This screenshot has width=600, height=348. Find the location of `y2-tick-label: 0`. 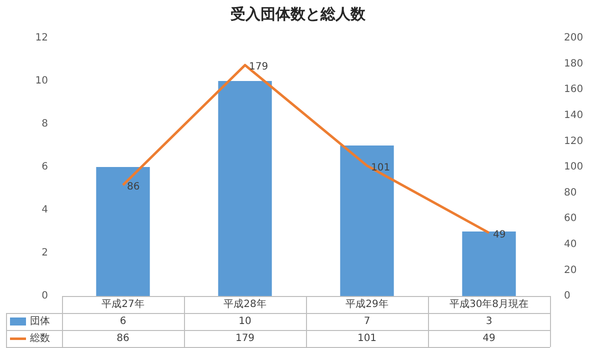

y2-tick-label: 0 is located at coordinates (567, 296).